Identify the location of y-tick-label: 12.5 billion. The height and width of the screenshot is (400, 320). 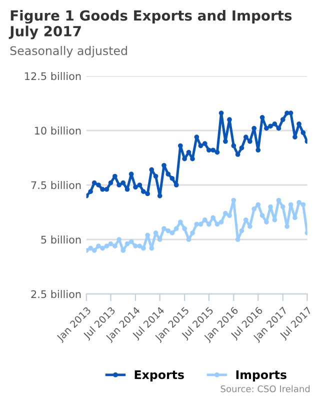
(53, 76).